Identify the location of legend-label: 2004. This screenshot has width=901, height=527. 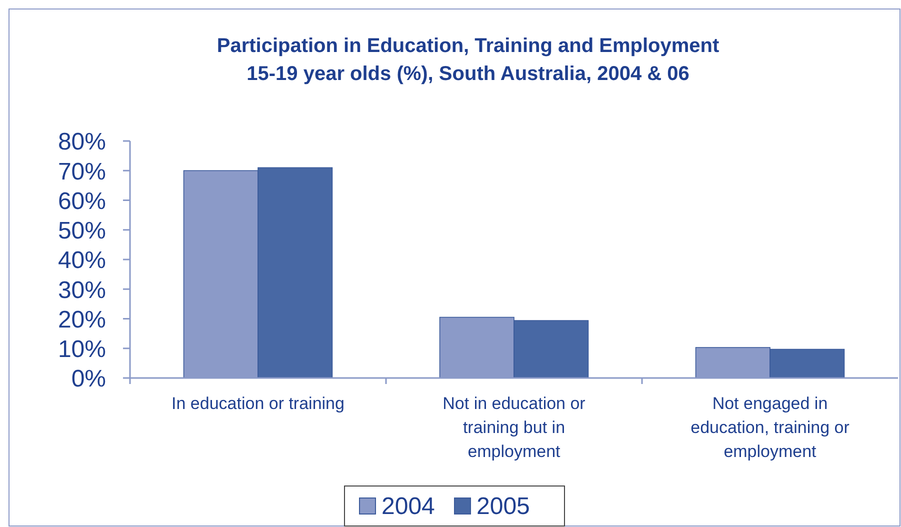
(408, 506).